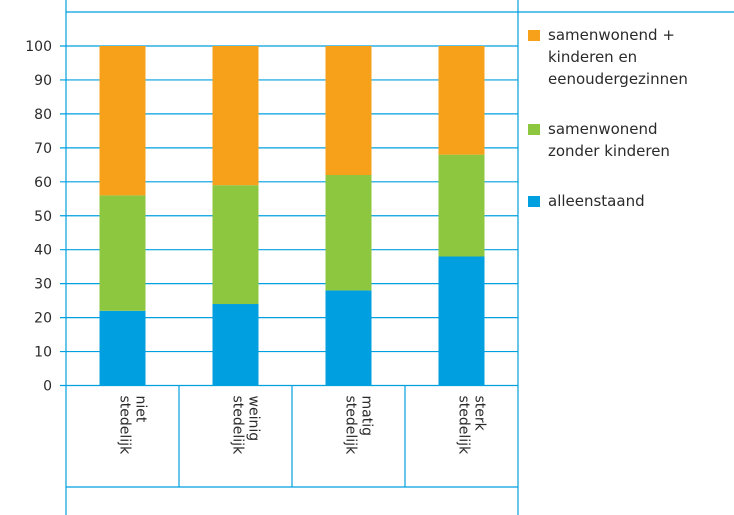 The image size is (734, 515). Describe the element at coordinates (43, 285) in the screenshot. I see `y-tick-label: 30` at that location.